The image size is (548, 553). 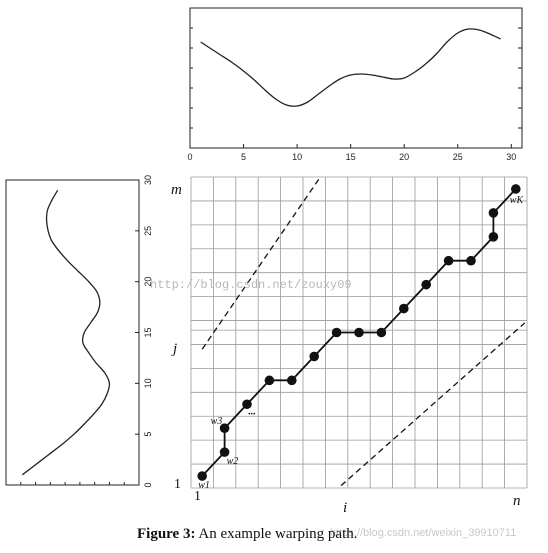 What do you see at coordinates (297, 157) in the screenshot?
I see `top-xtick-label: 10` at bounding box center [297, 157].